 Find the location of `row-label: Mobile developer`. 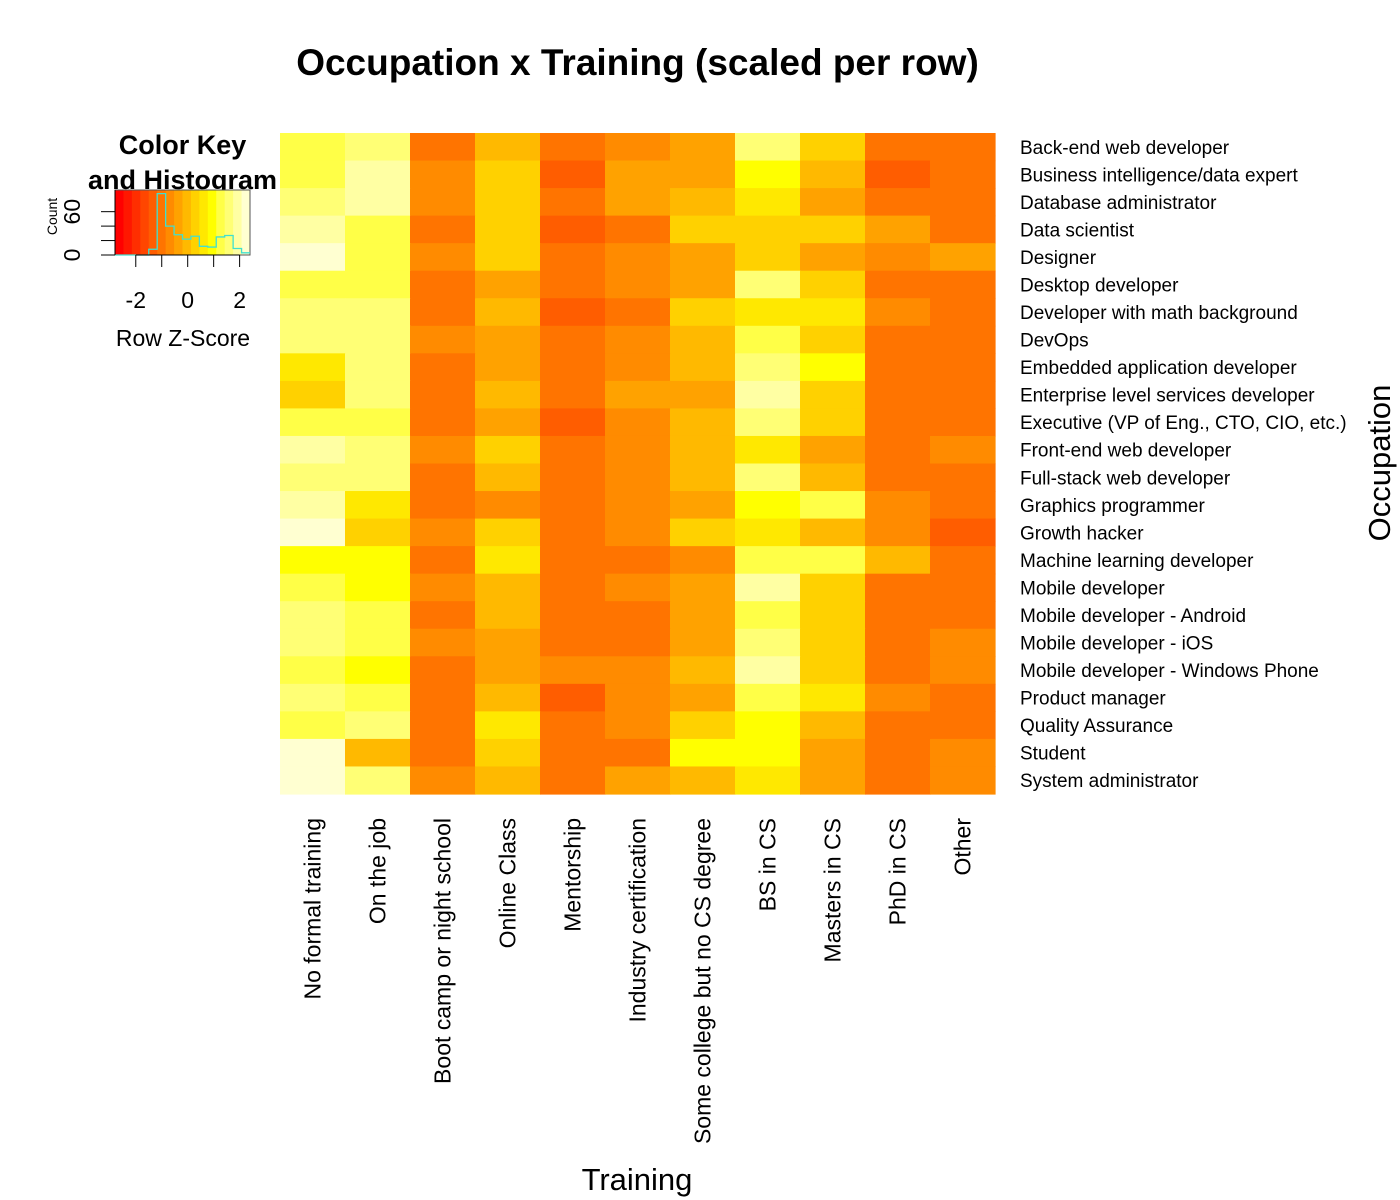

row-label: Mobile developer is located at coordinates (1092, 588).